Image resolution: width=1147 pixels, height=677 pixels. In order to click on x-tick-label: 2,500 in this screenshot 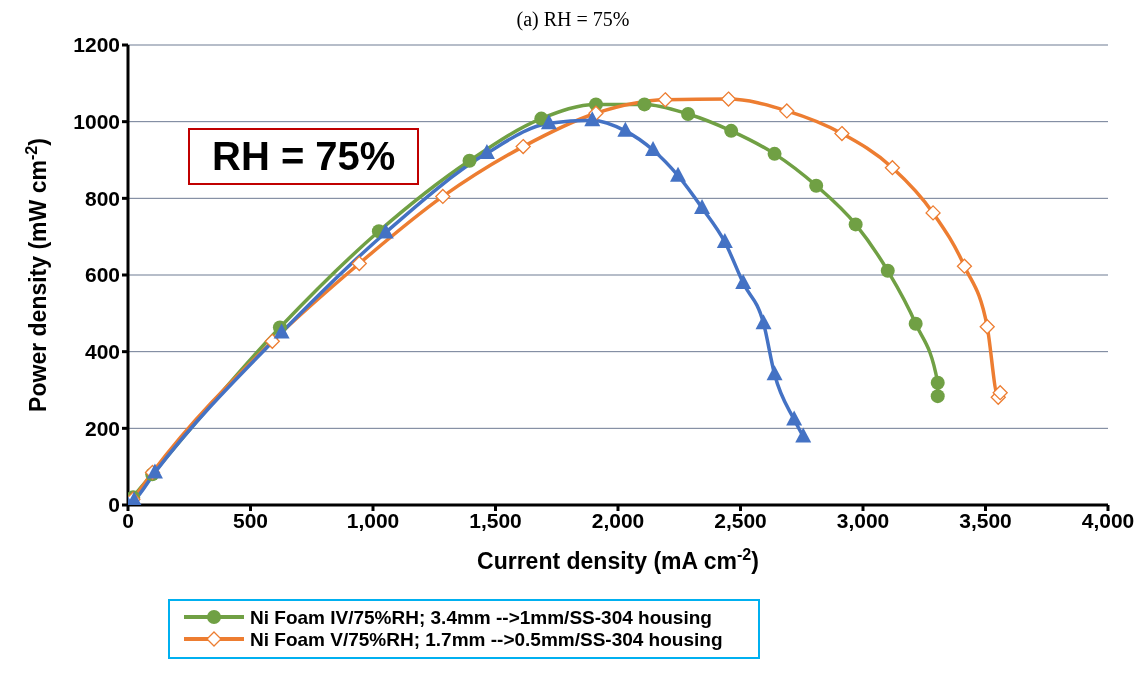, I will do `click(740, 520)`.